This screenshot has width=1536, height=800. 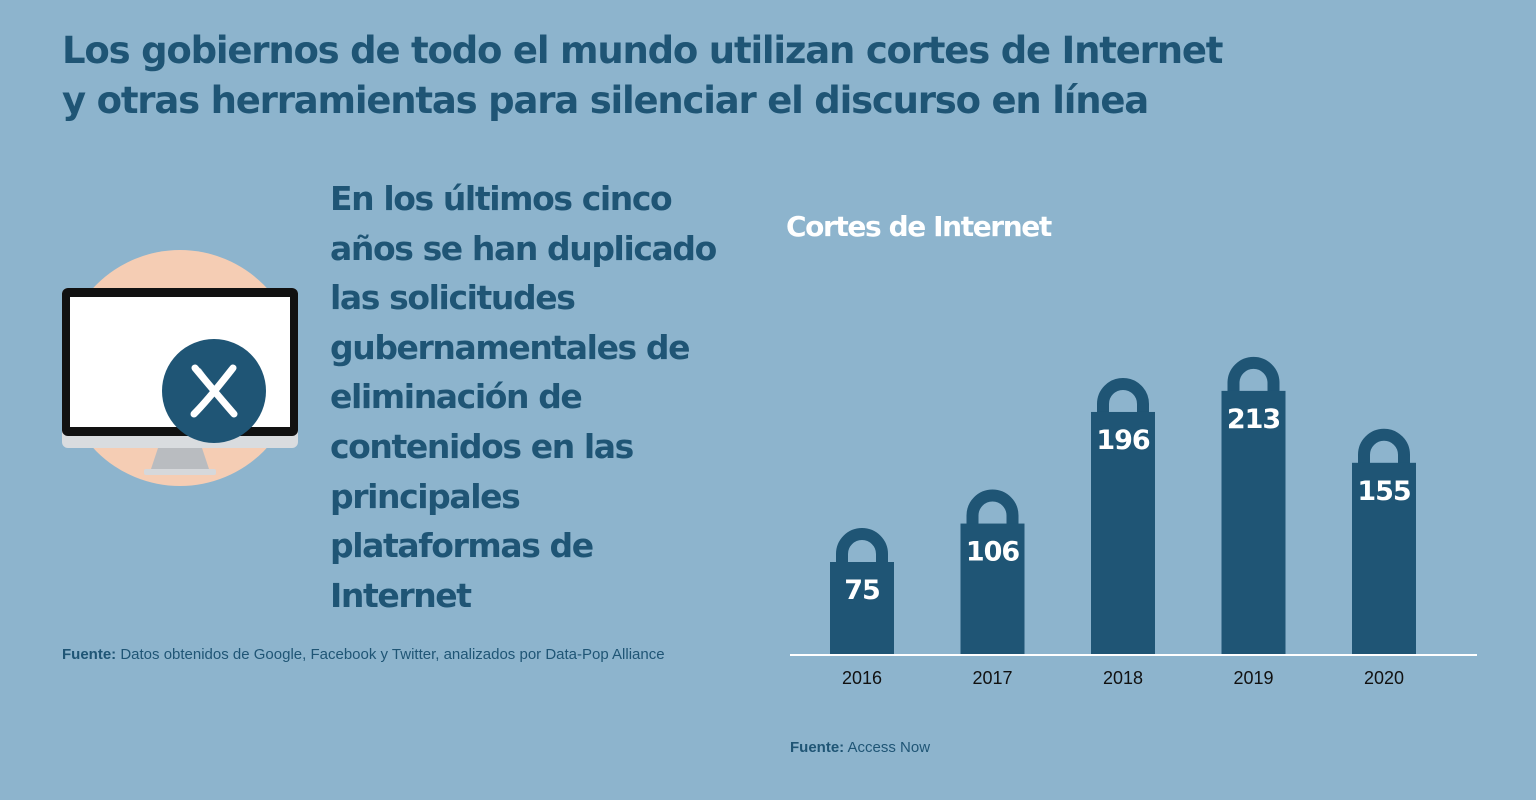 What do you see at coordinates (425, 496) in the screenshot?
I see `stat-line: principales` at bounding box center [425, 496].